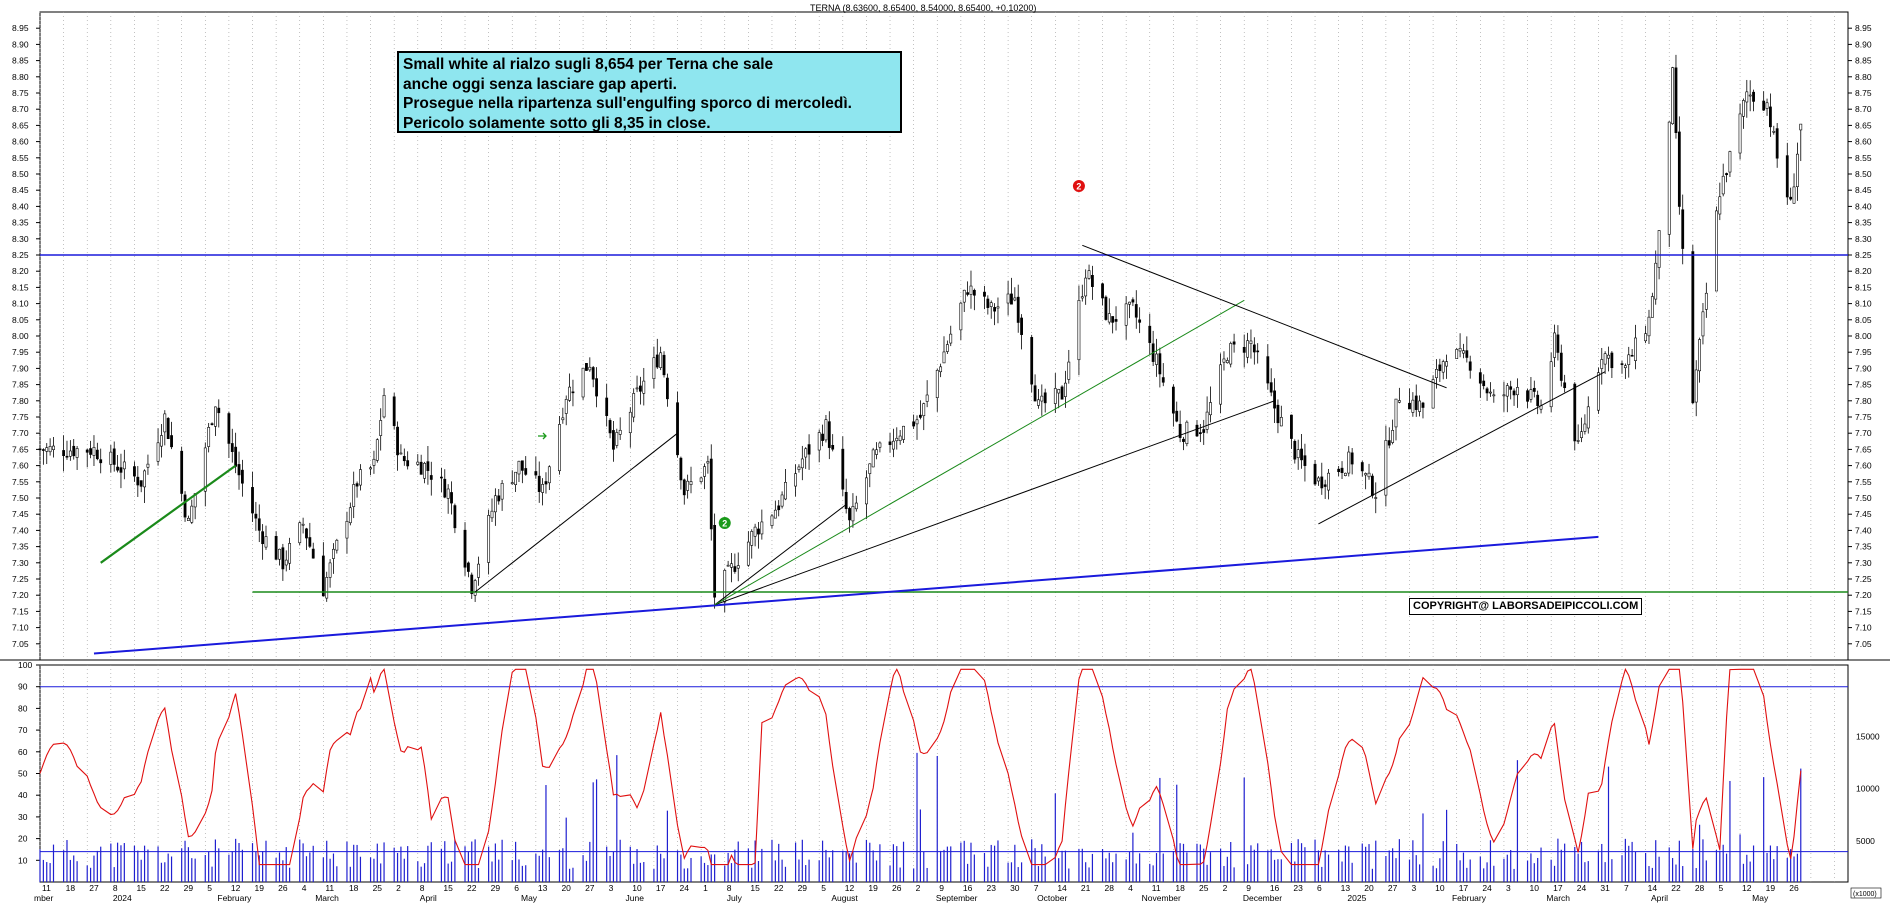 This screenshot has height=908, width=1890. Describe the element at coordinates (23, 839) in the screenshot. I see `osc-tick-label: 20` at that location.